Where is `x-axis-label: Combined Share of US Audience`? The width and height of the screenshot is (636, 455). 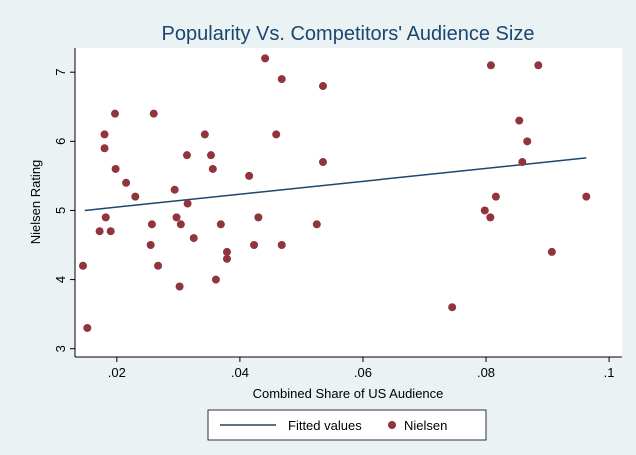
x-axis-label: Combined Share of US Audience is located at coordinates (348, 393).